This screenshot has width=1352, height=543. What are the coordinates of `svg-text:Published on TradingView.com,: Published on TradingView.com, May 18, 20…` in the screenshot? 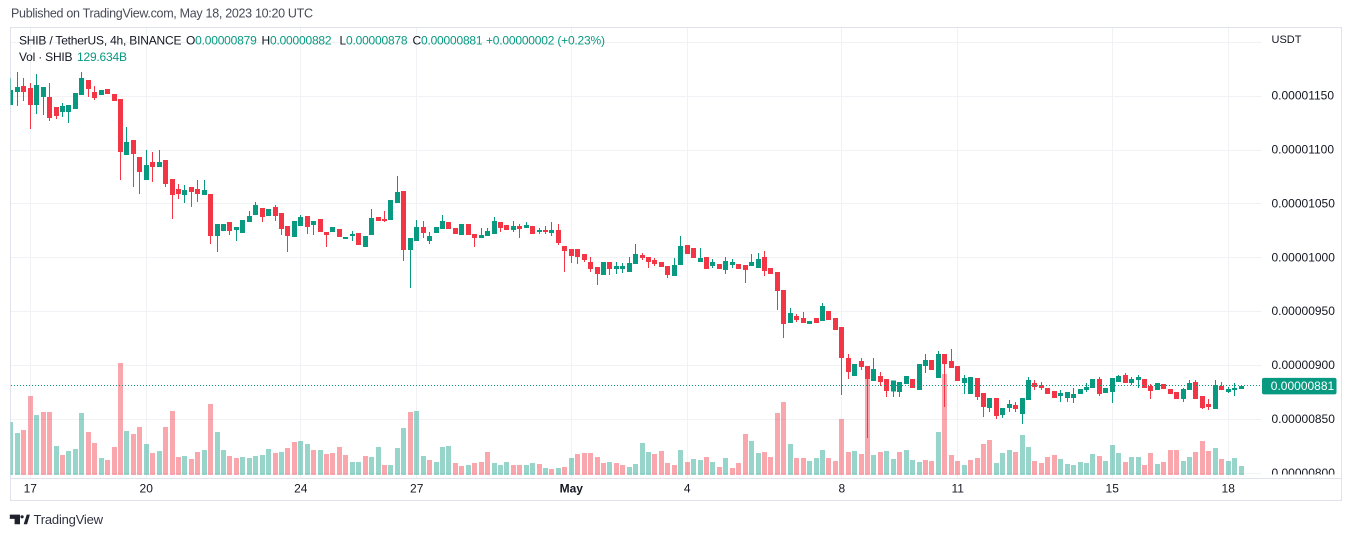 It's located at (162, 13).